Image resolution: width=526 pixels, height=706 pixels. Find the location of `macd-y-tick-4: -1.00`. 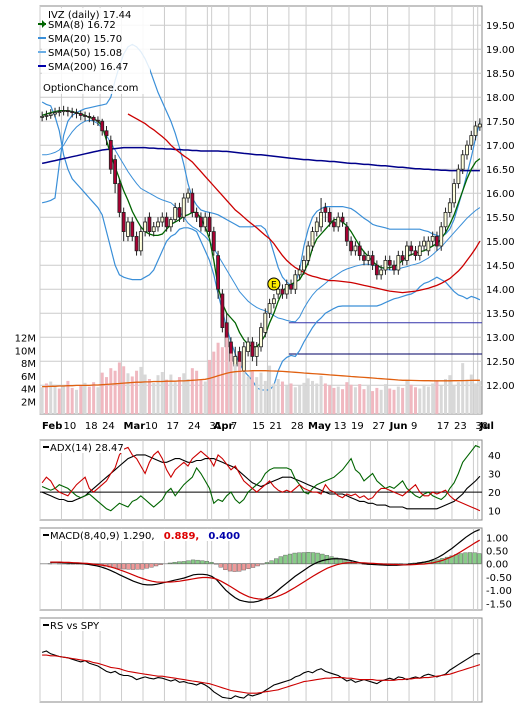

macd-y-tick-4: -1.00 is located at coordinates (499, 591).